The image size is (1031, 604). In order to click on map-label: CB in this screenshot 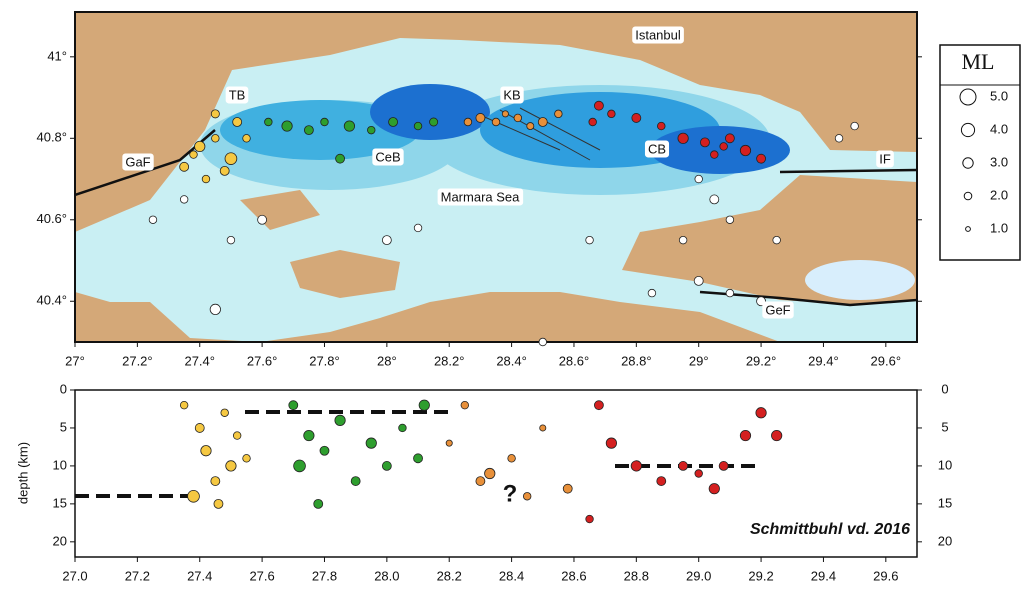, I will do `click(657, 148)`.